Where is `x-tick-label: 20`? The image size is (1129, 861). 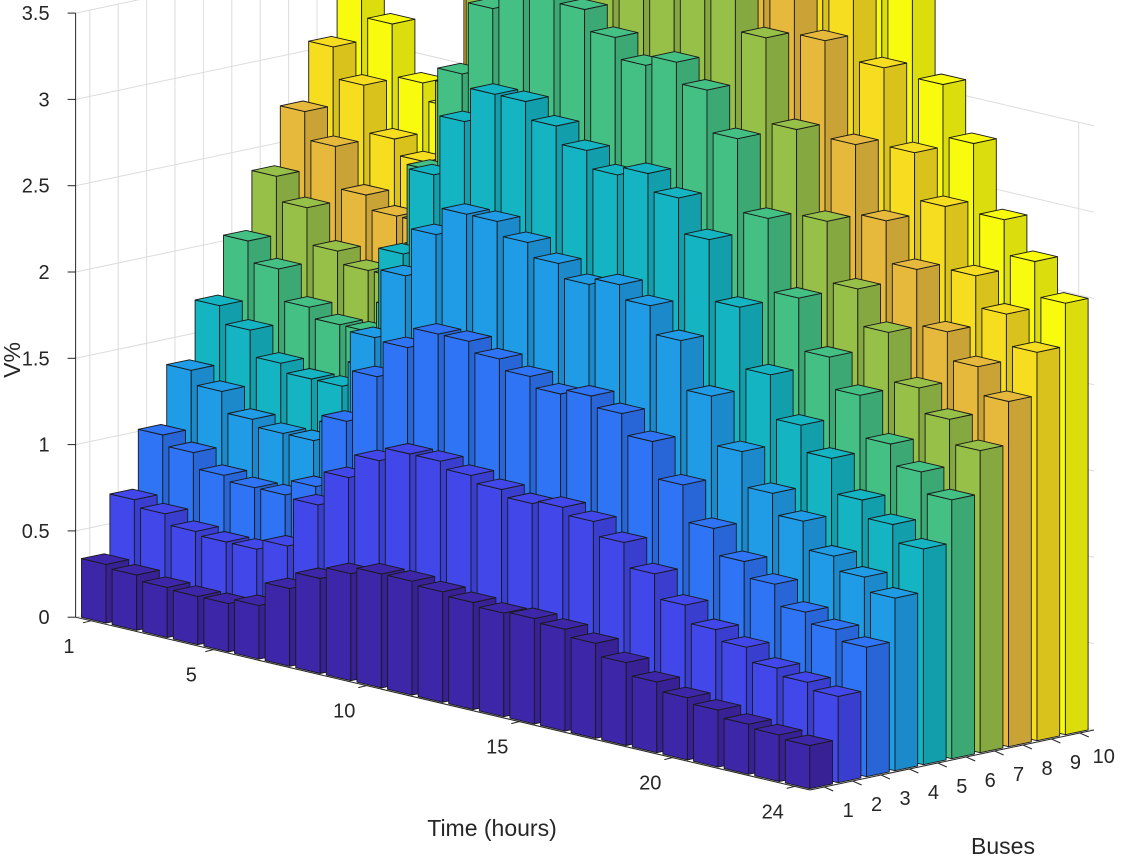 x-tick-label: 20 is located at coordinates (650, 784).